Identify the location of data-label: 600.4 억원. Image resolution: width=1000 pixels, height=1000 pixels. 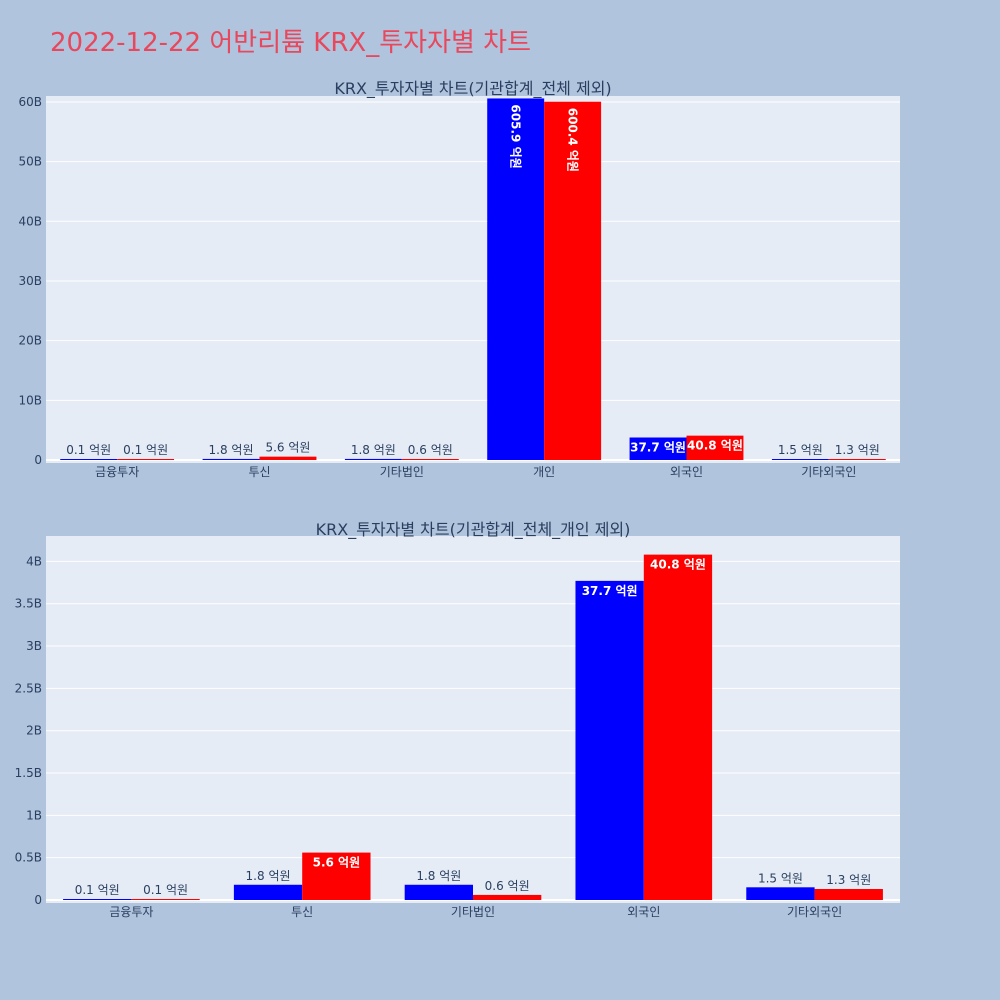
(573, 140).